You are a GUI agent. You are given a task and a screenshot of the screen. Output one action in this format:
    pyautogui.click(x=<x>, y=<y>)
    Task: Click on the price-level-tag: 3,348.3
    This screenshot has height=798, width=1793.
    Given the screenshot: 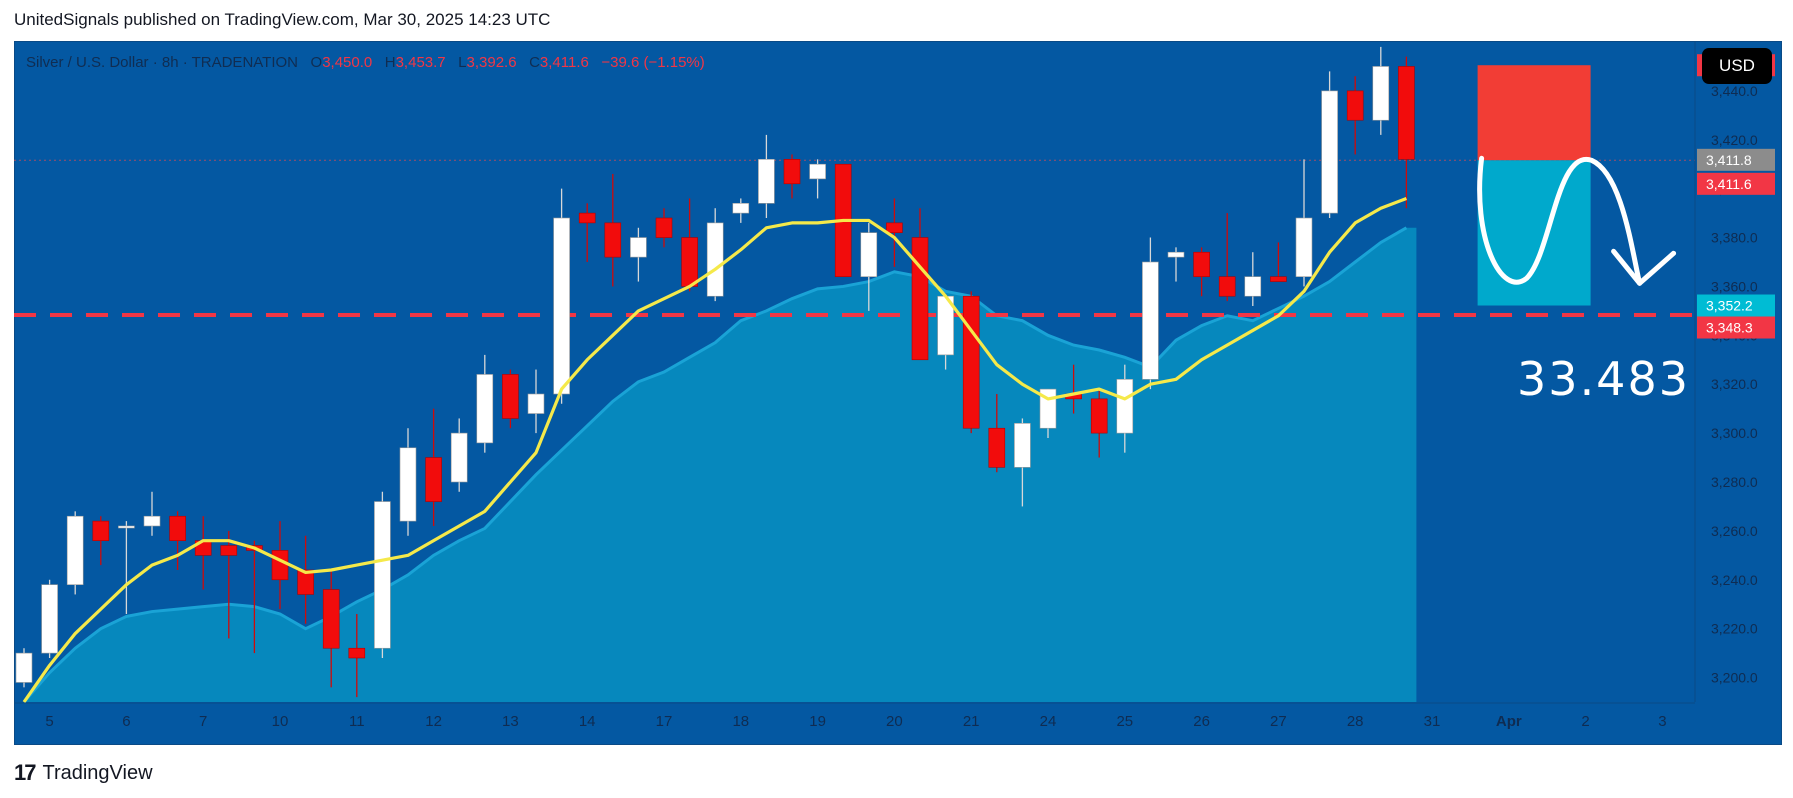 What is the action you would take?
    pyautogui.click(x=1736, y=327)
    